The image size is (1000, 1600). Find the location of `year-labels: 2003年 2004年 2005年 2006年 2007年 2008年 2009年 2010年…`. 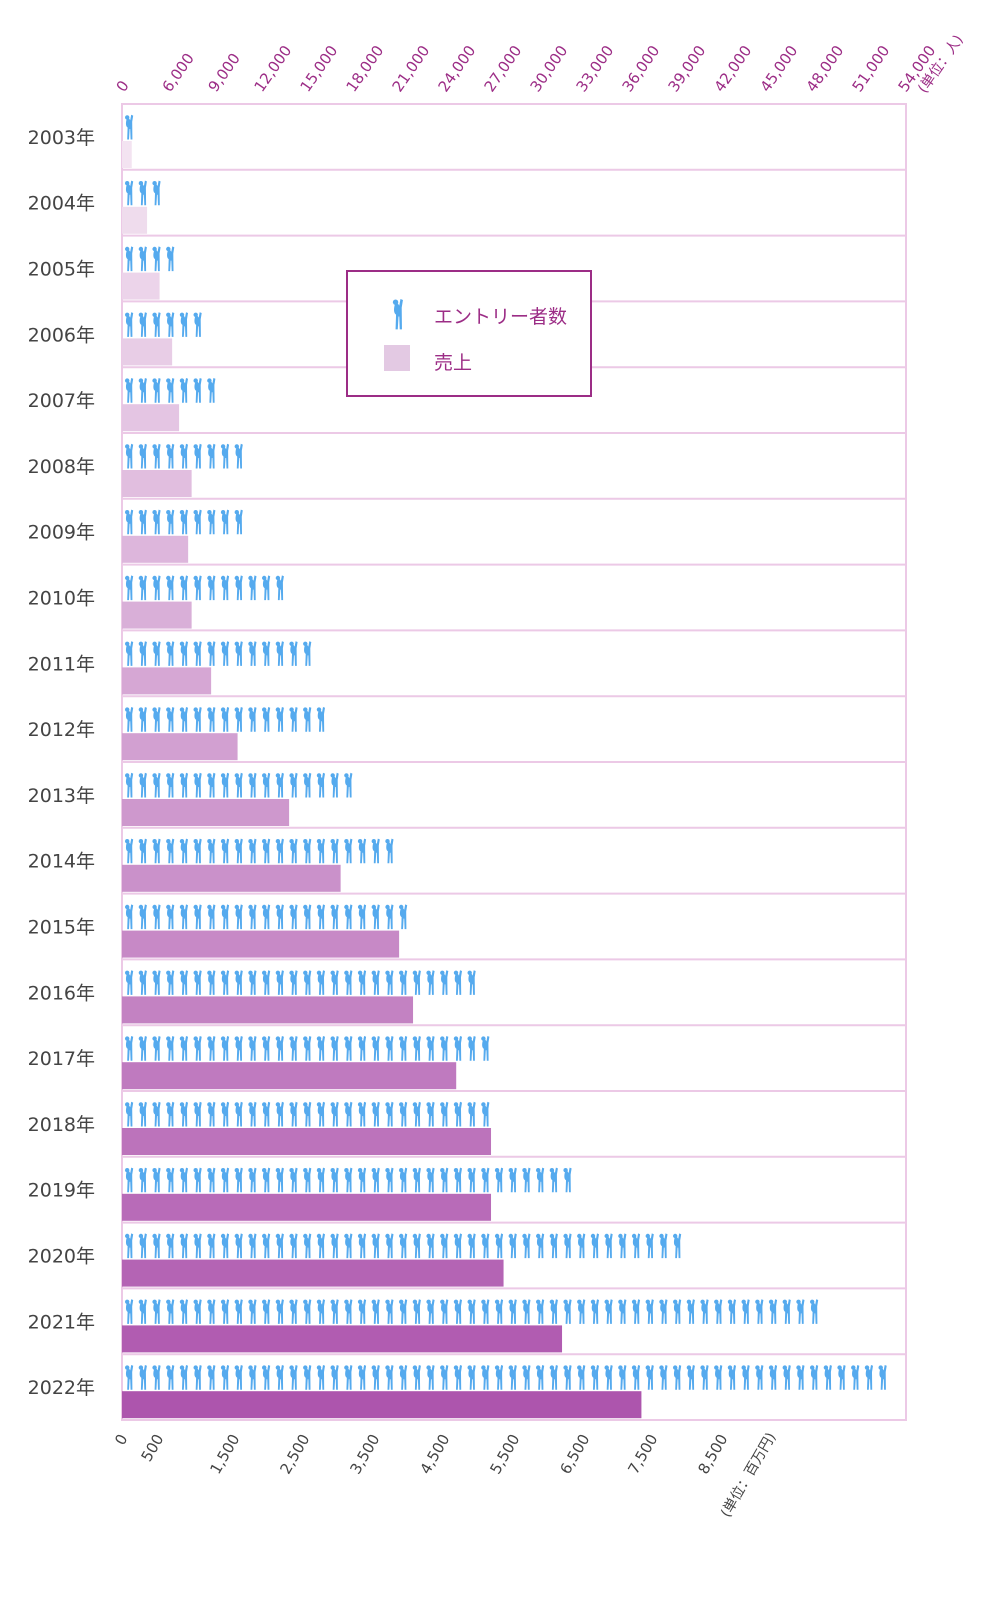

year-labels: 2003年 2004年 2005年 2006年 2007年 2008年 2009年 2010年… is located at coordinates (61, 763).